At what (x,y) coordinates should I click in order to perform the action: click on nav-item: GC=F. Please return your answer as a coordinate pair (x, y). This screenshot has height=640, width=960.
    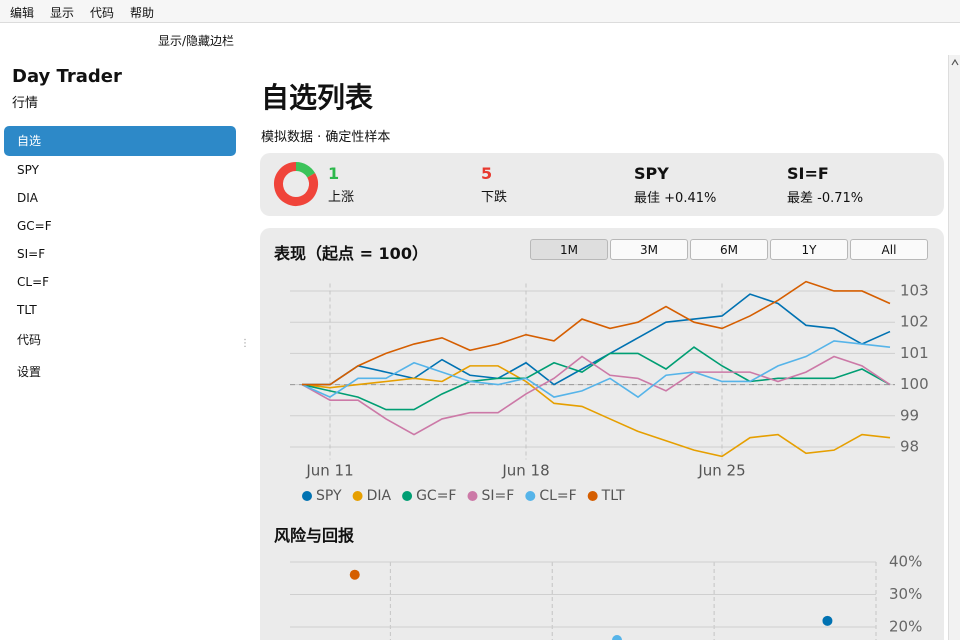
    Looking at the image, I should click on (34, 226).